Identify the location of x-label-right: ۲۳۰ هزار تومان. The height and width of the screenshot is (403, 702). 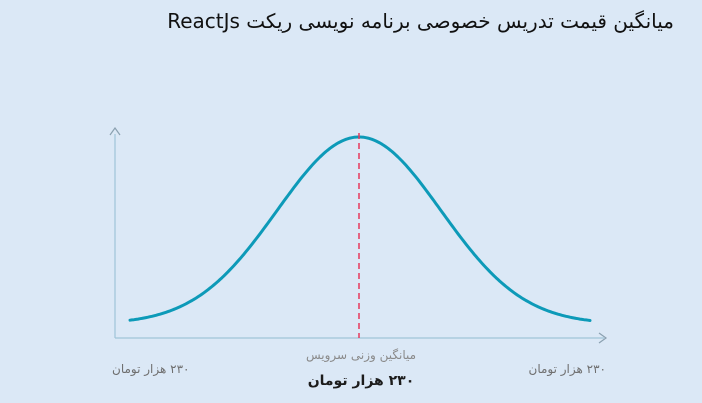
(567, 369).